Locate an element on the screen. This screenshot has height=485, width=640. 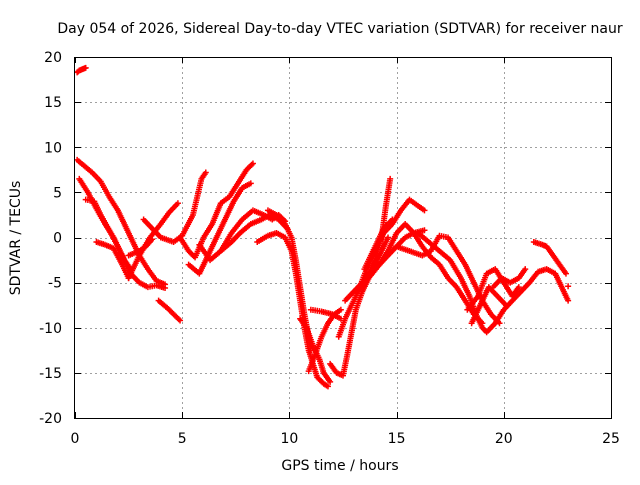
series-arc-ac is located at coordinates (509, 278).